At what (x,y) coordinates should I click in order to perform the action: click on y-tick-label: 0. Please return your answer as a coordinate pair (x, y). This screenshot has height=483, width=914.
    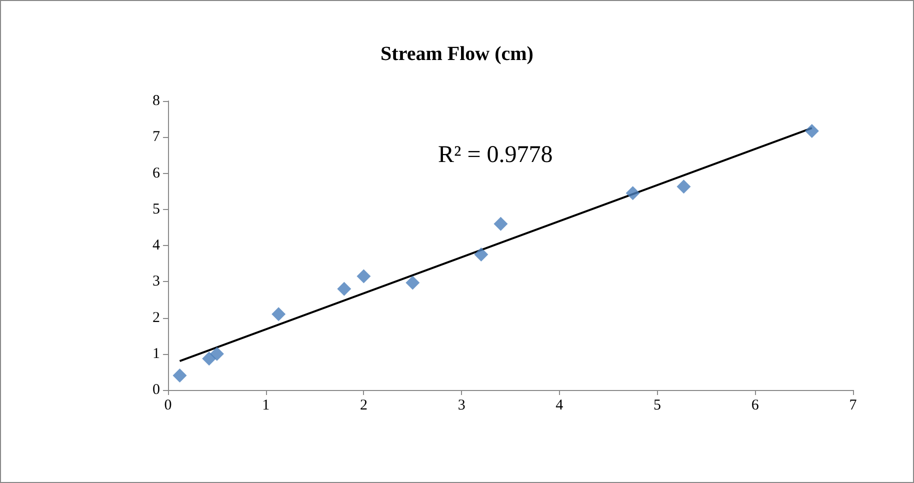
    Looking at the image, I should click on (156, 390).